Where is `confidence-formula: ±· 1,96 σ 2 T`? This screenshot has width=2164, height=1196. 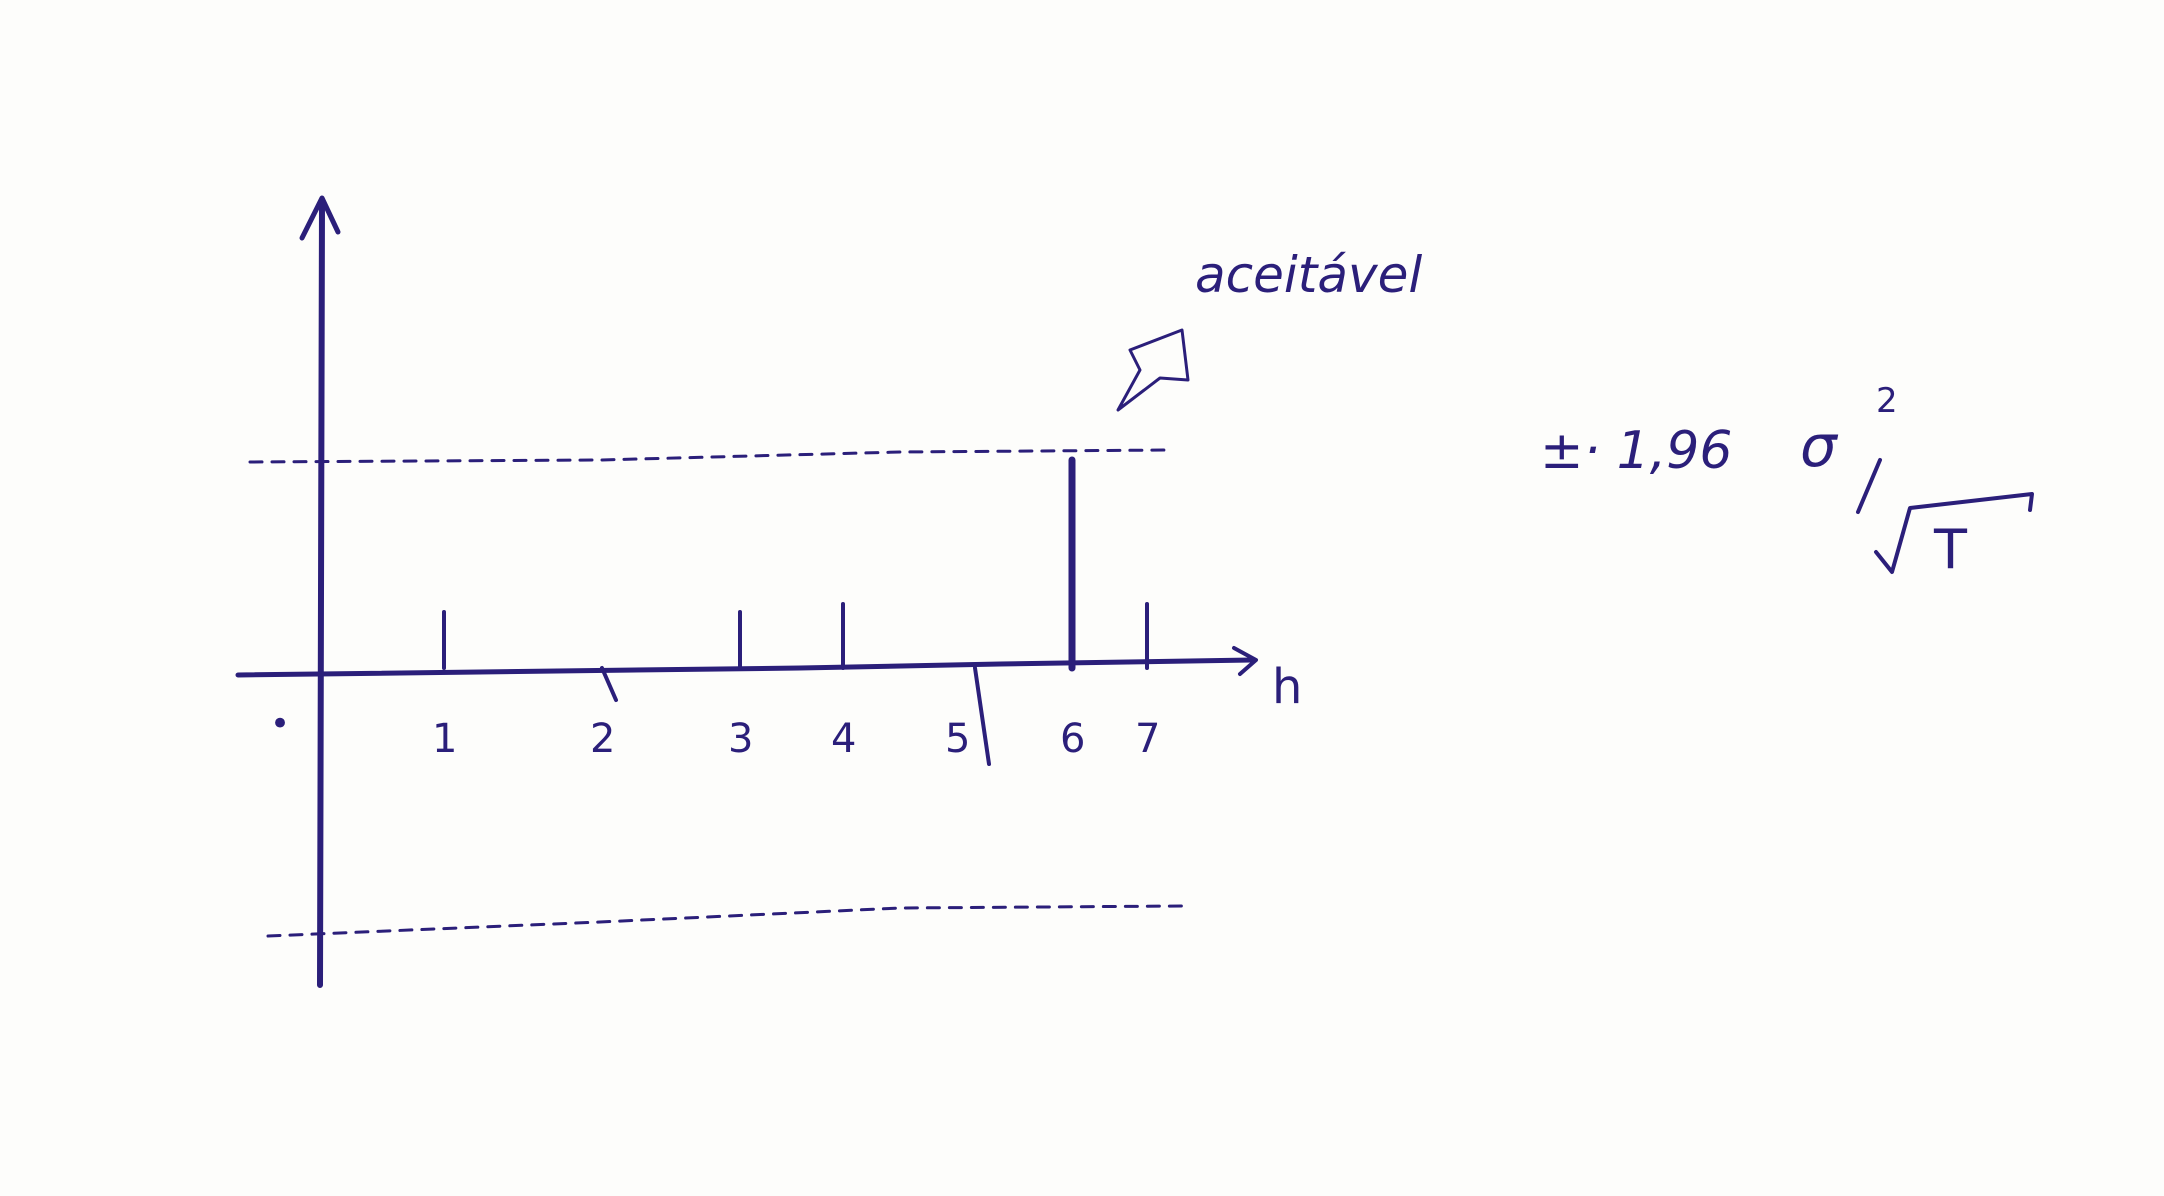
confidence-formula: ±· 1,96 σ 2 T is located at coordinates (1787, 481).